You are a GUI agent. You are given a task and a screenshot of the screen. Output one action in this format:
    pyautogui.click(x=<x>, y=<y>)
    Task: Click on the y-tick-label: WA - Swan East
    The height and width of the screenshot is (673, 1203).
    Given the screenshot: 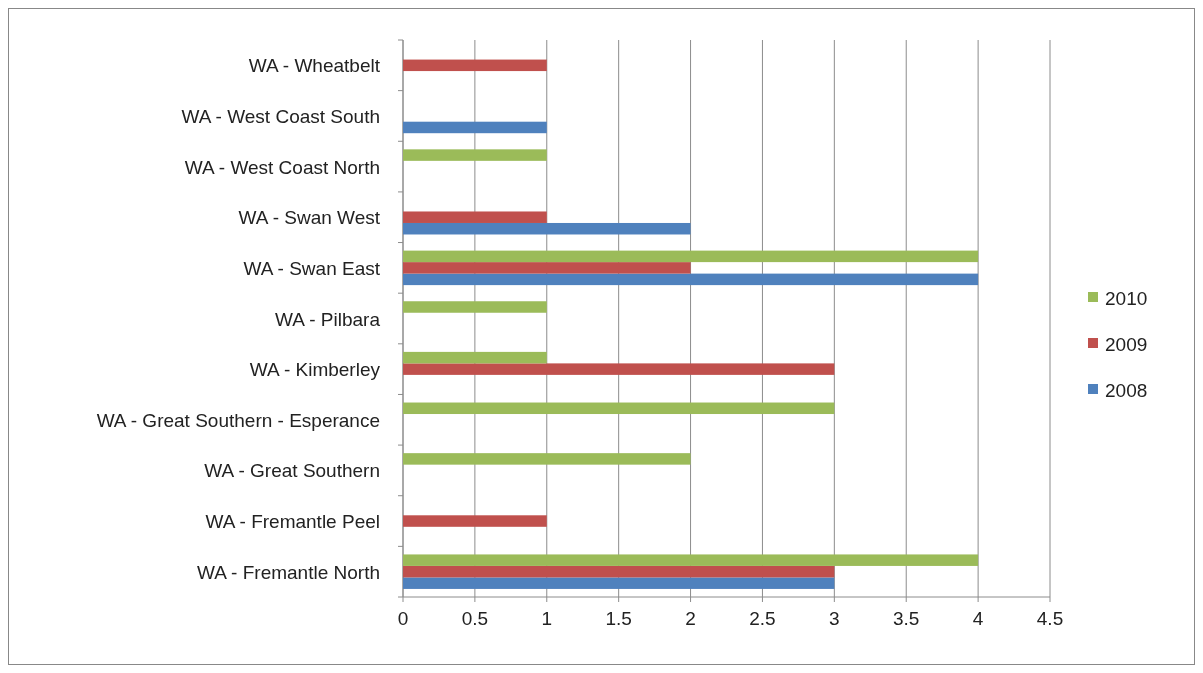 What is the action you would take?
    pyautogui.click(x=312, y=268)
    